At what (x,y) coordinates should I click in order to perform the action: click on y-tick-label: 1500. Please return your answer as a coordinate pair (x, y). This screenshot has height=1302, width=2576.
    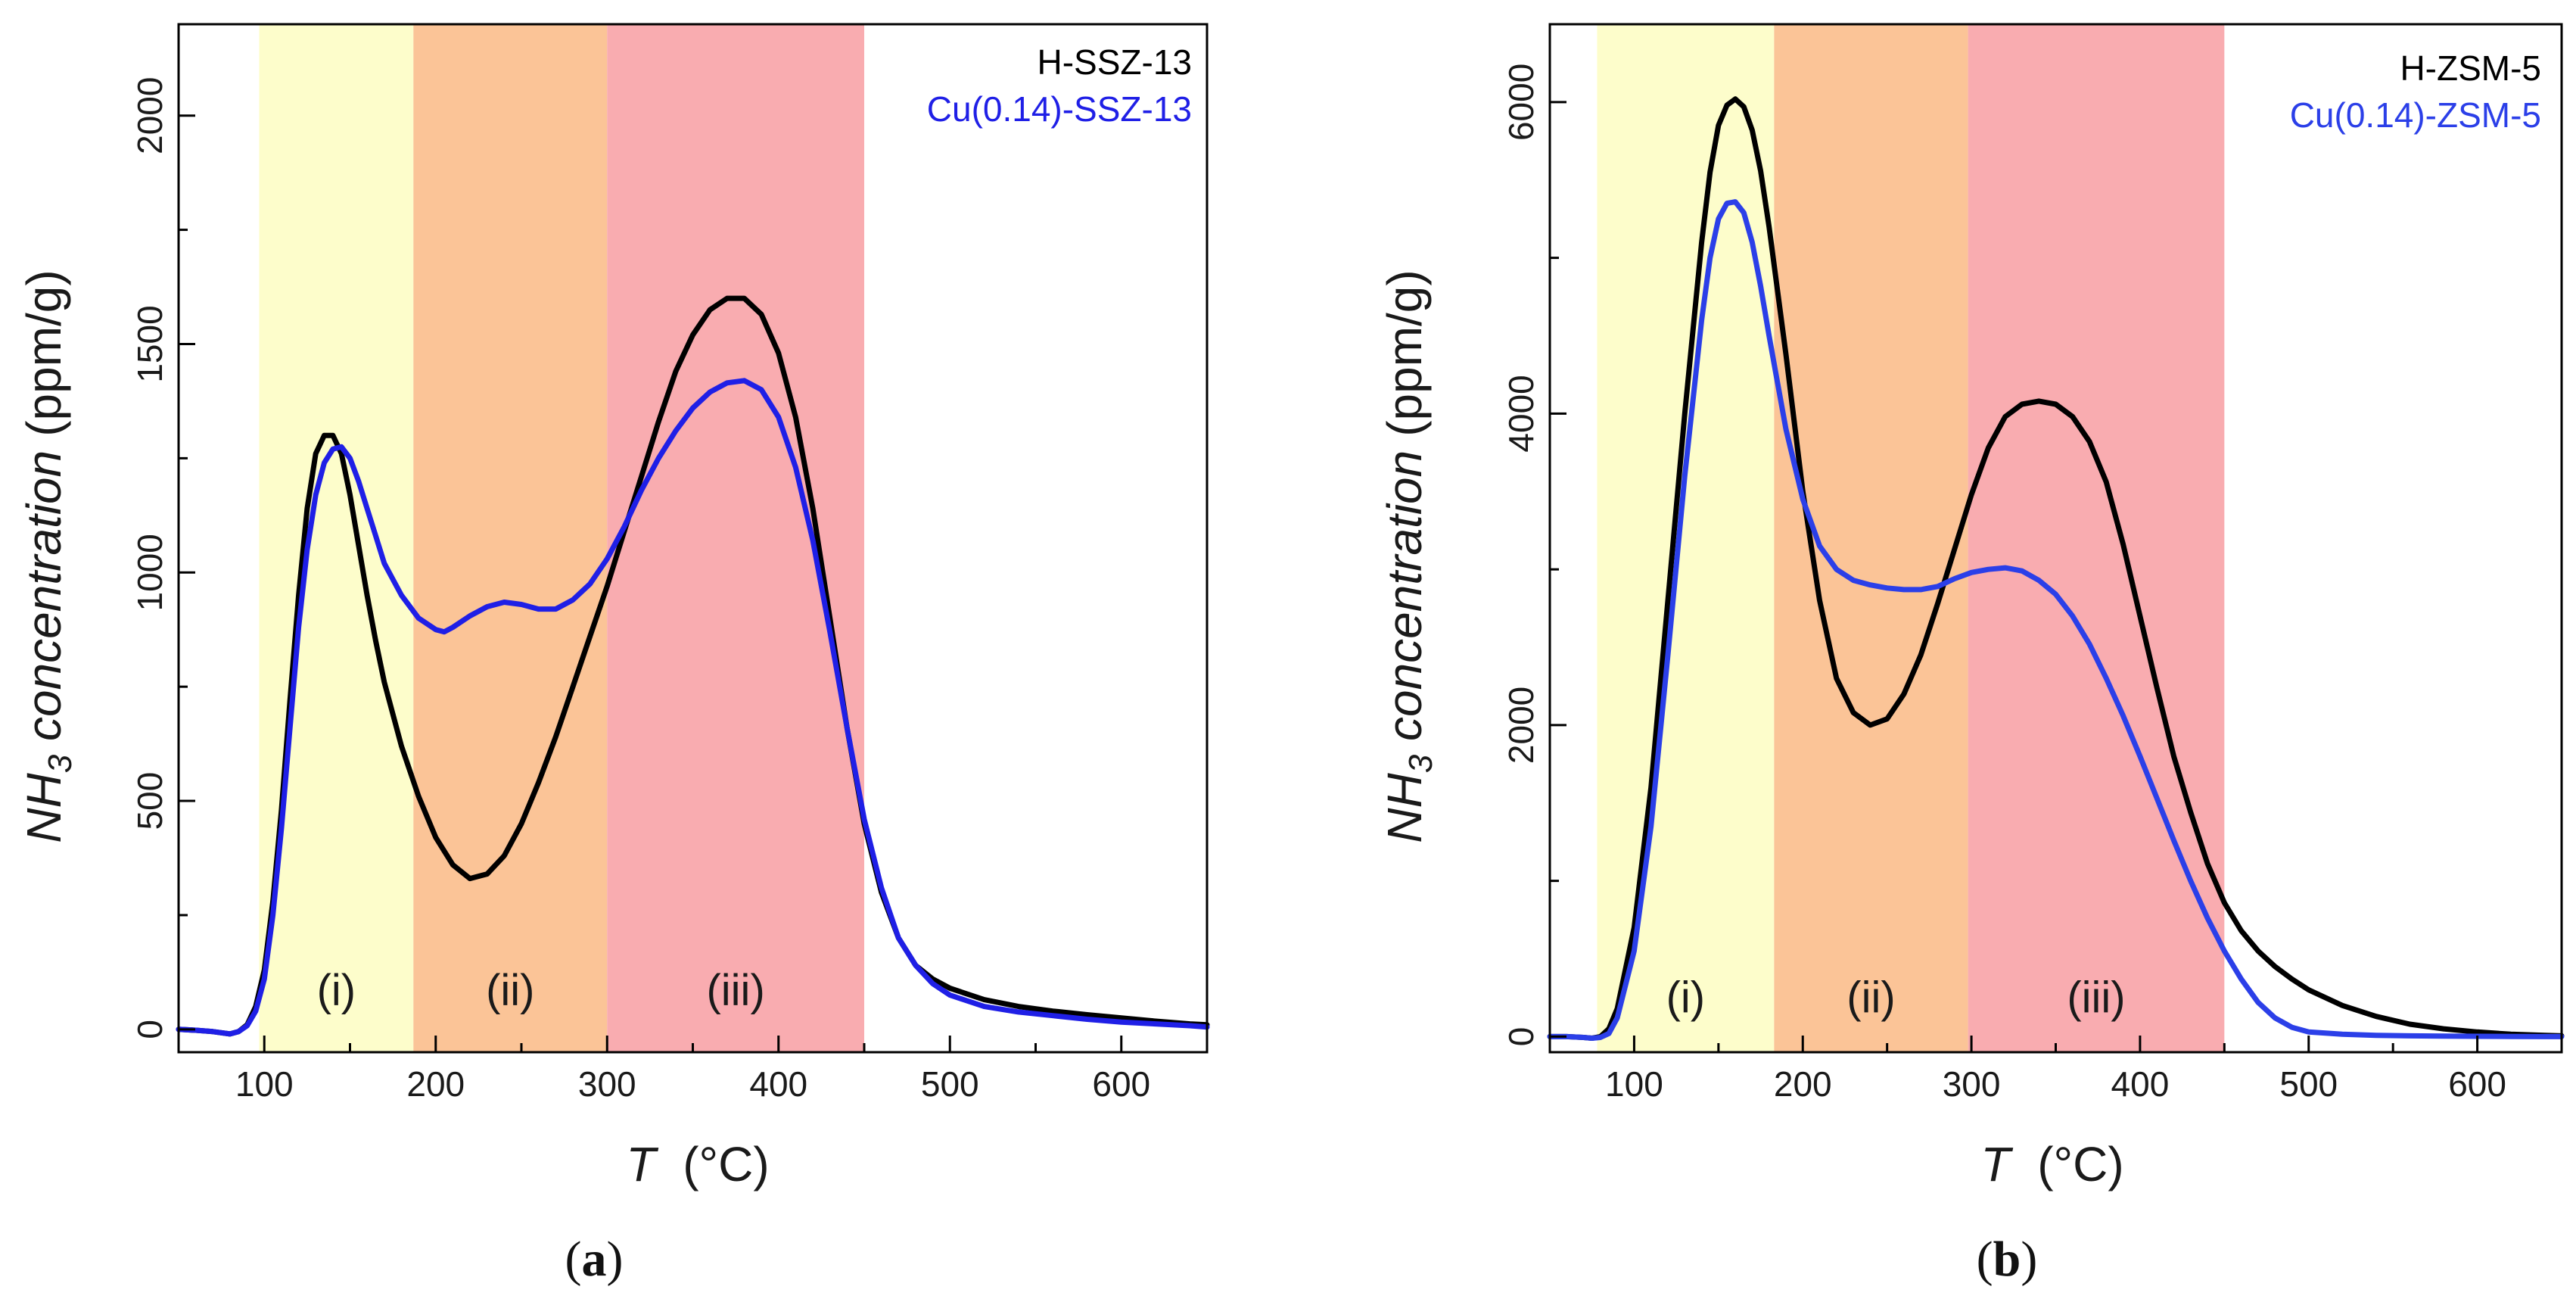
    Looking at the image, I should click on (150, 343).